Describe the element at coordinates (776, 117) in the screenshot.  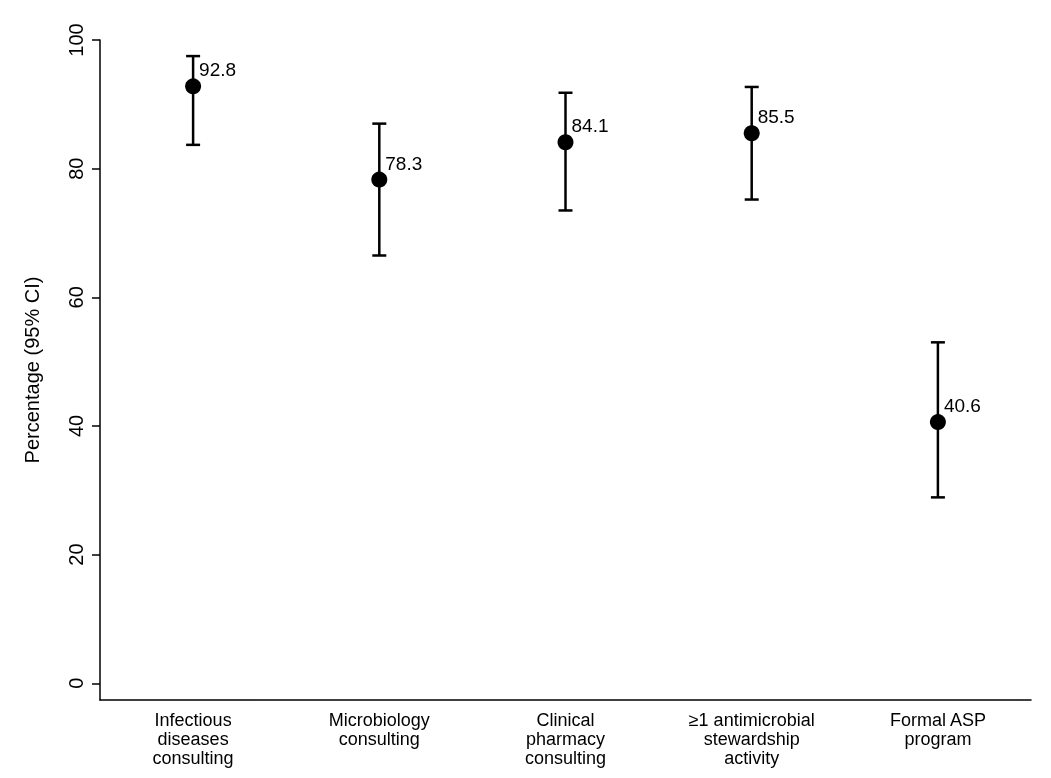
I see `data-label: 85.5` at that location.